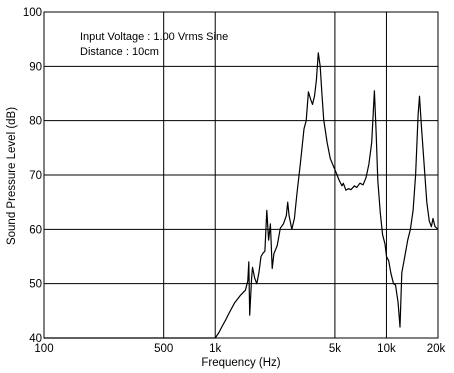 This screenshot has width=454, height=373. I want to click on x-tick-label: 10k, so click(386, 349).